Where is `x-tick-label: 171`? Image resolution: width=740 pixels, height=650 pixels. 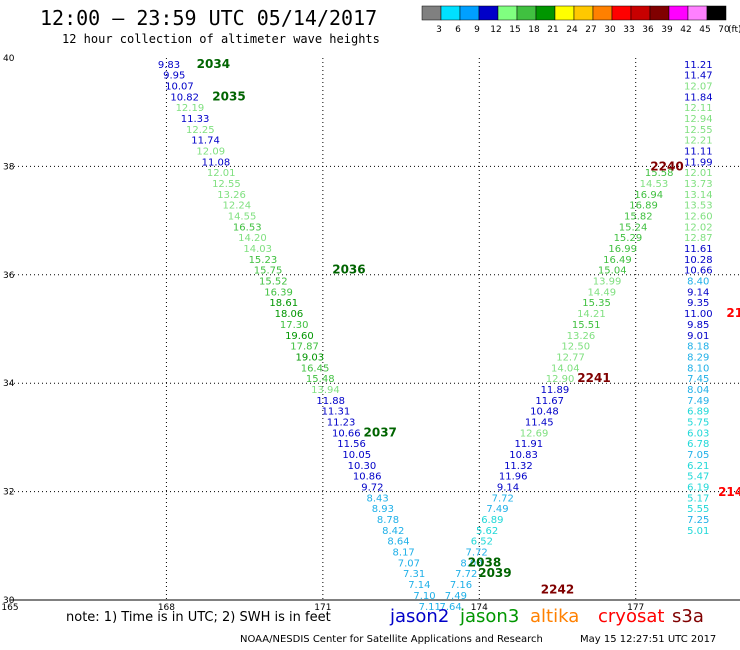 x-tick-label: 171 is located at coordinates (322, 606).